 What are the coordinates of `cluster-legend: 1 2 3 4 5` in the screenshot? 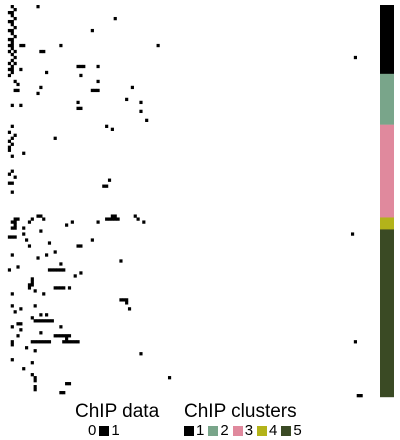 It's located at (245, 430).